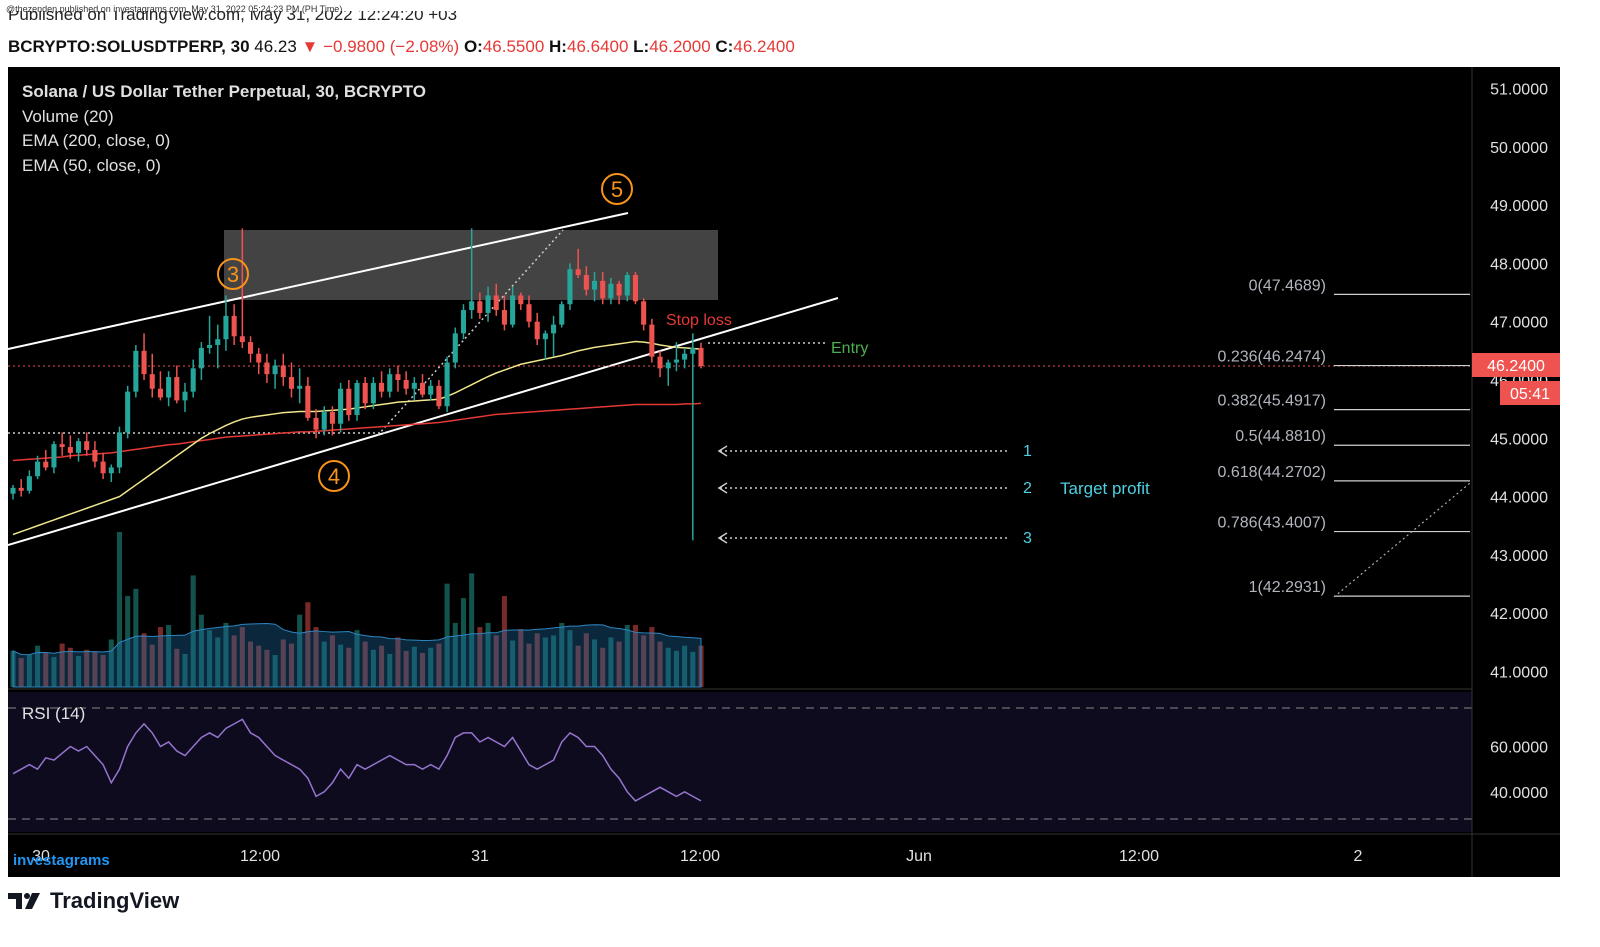  I want to click on stop-loss-label: Stop loss, so click(699, 320).